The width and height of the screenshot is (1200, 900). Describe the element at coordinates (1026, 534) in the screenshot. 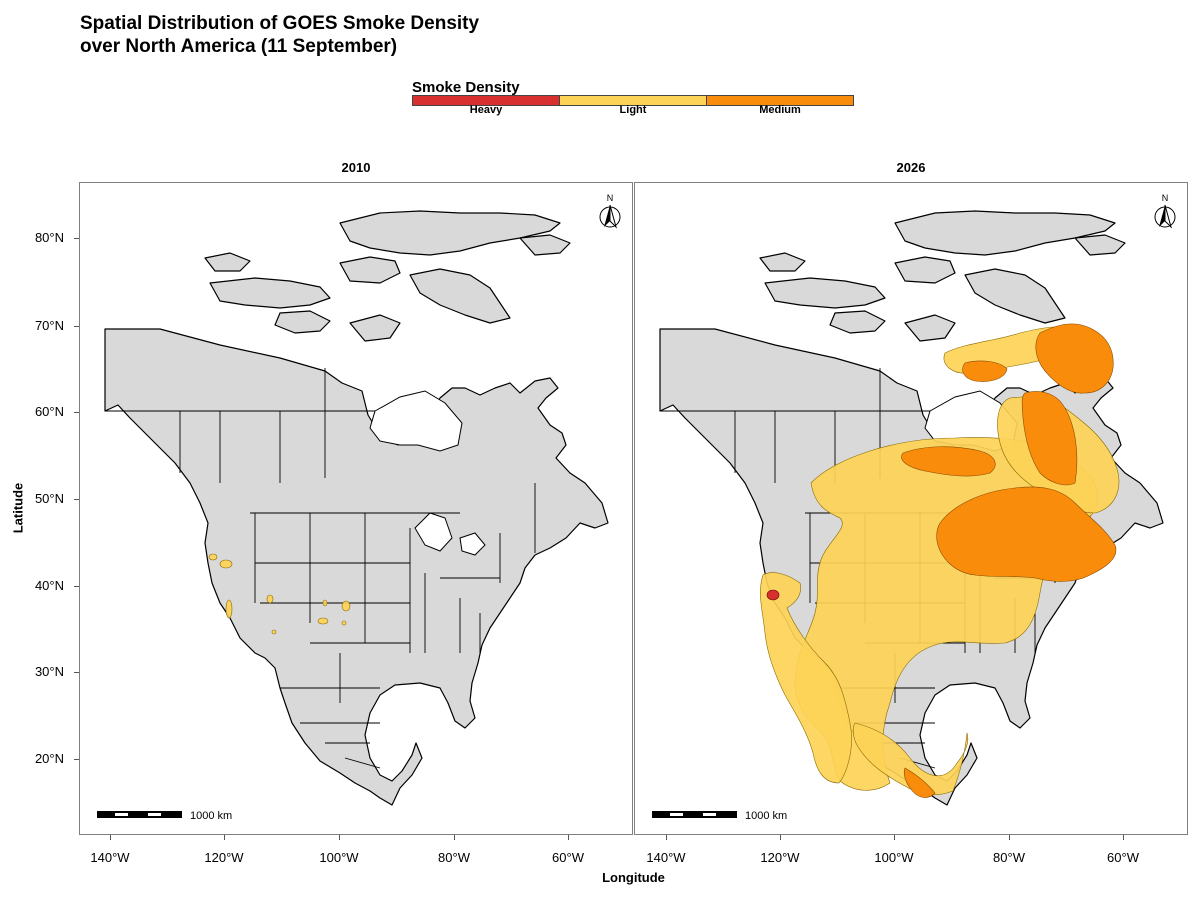

I see `smoke-region-medium-east` at that location.